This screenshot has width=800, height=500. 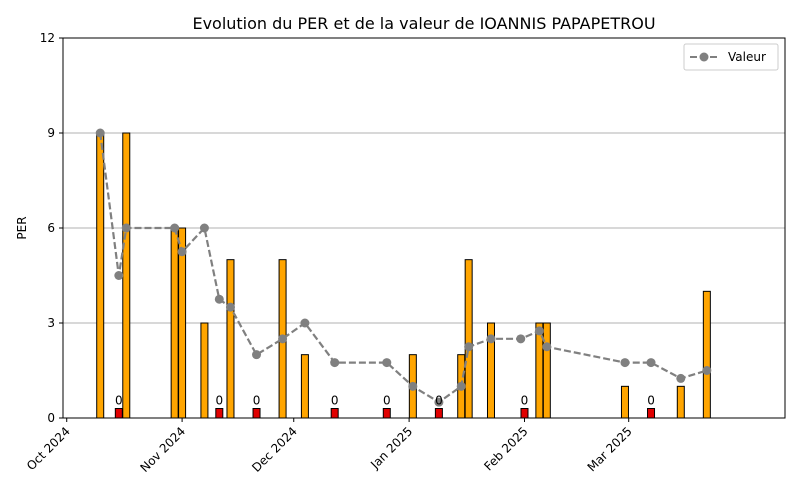 What do you see at coordinates (610, 449) in the screenshot?
I see `x-tick-label: Mar 2025` at bounding box center [610, 449].